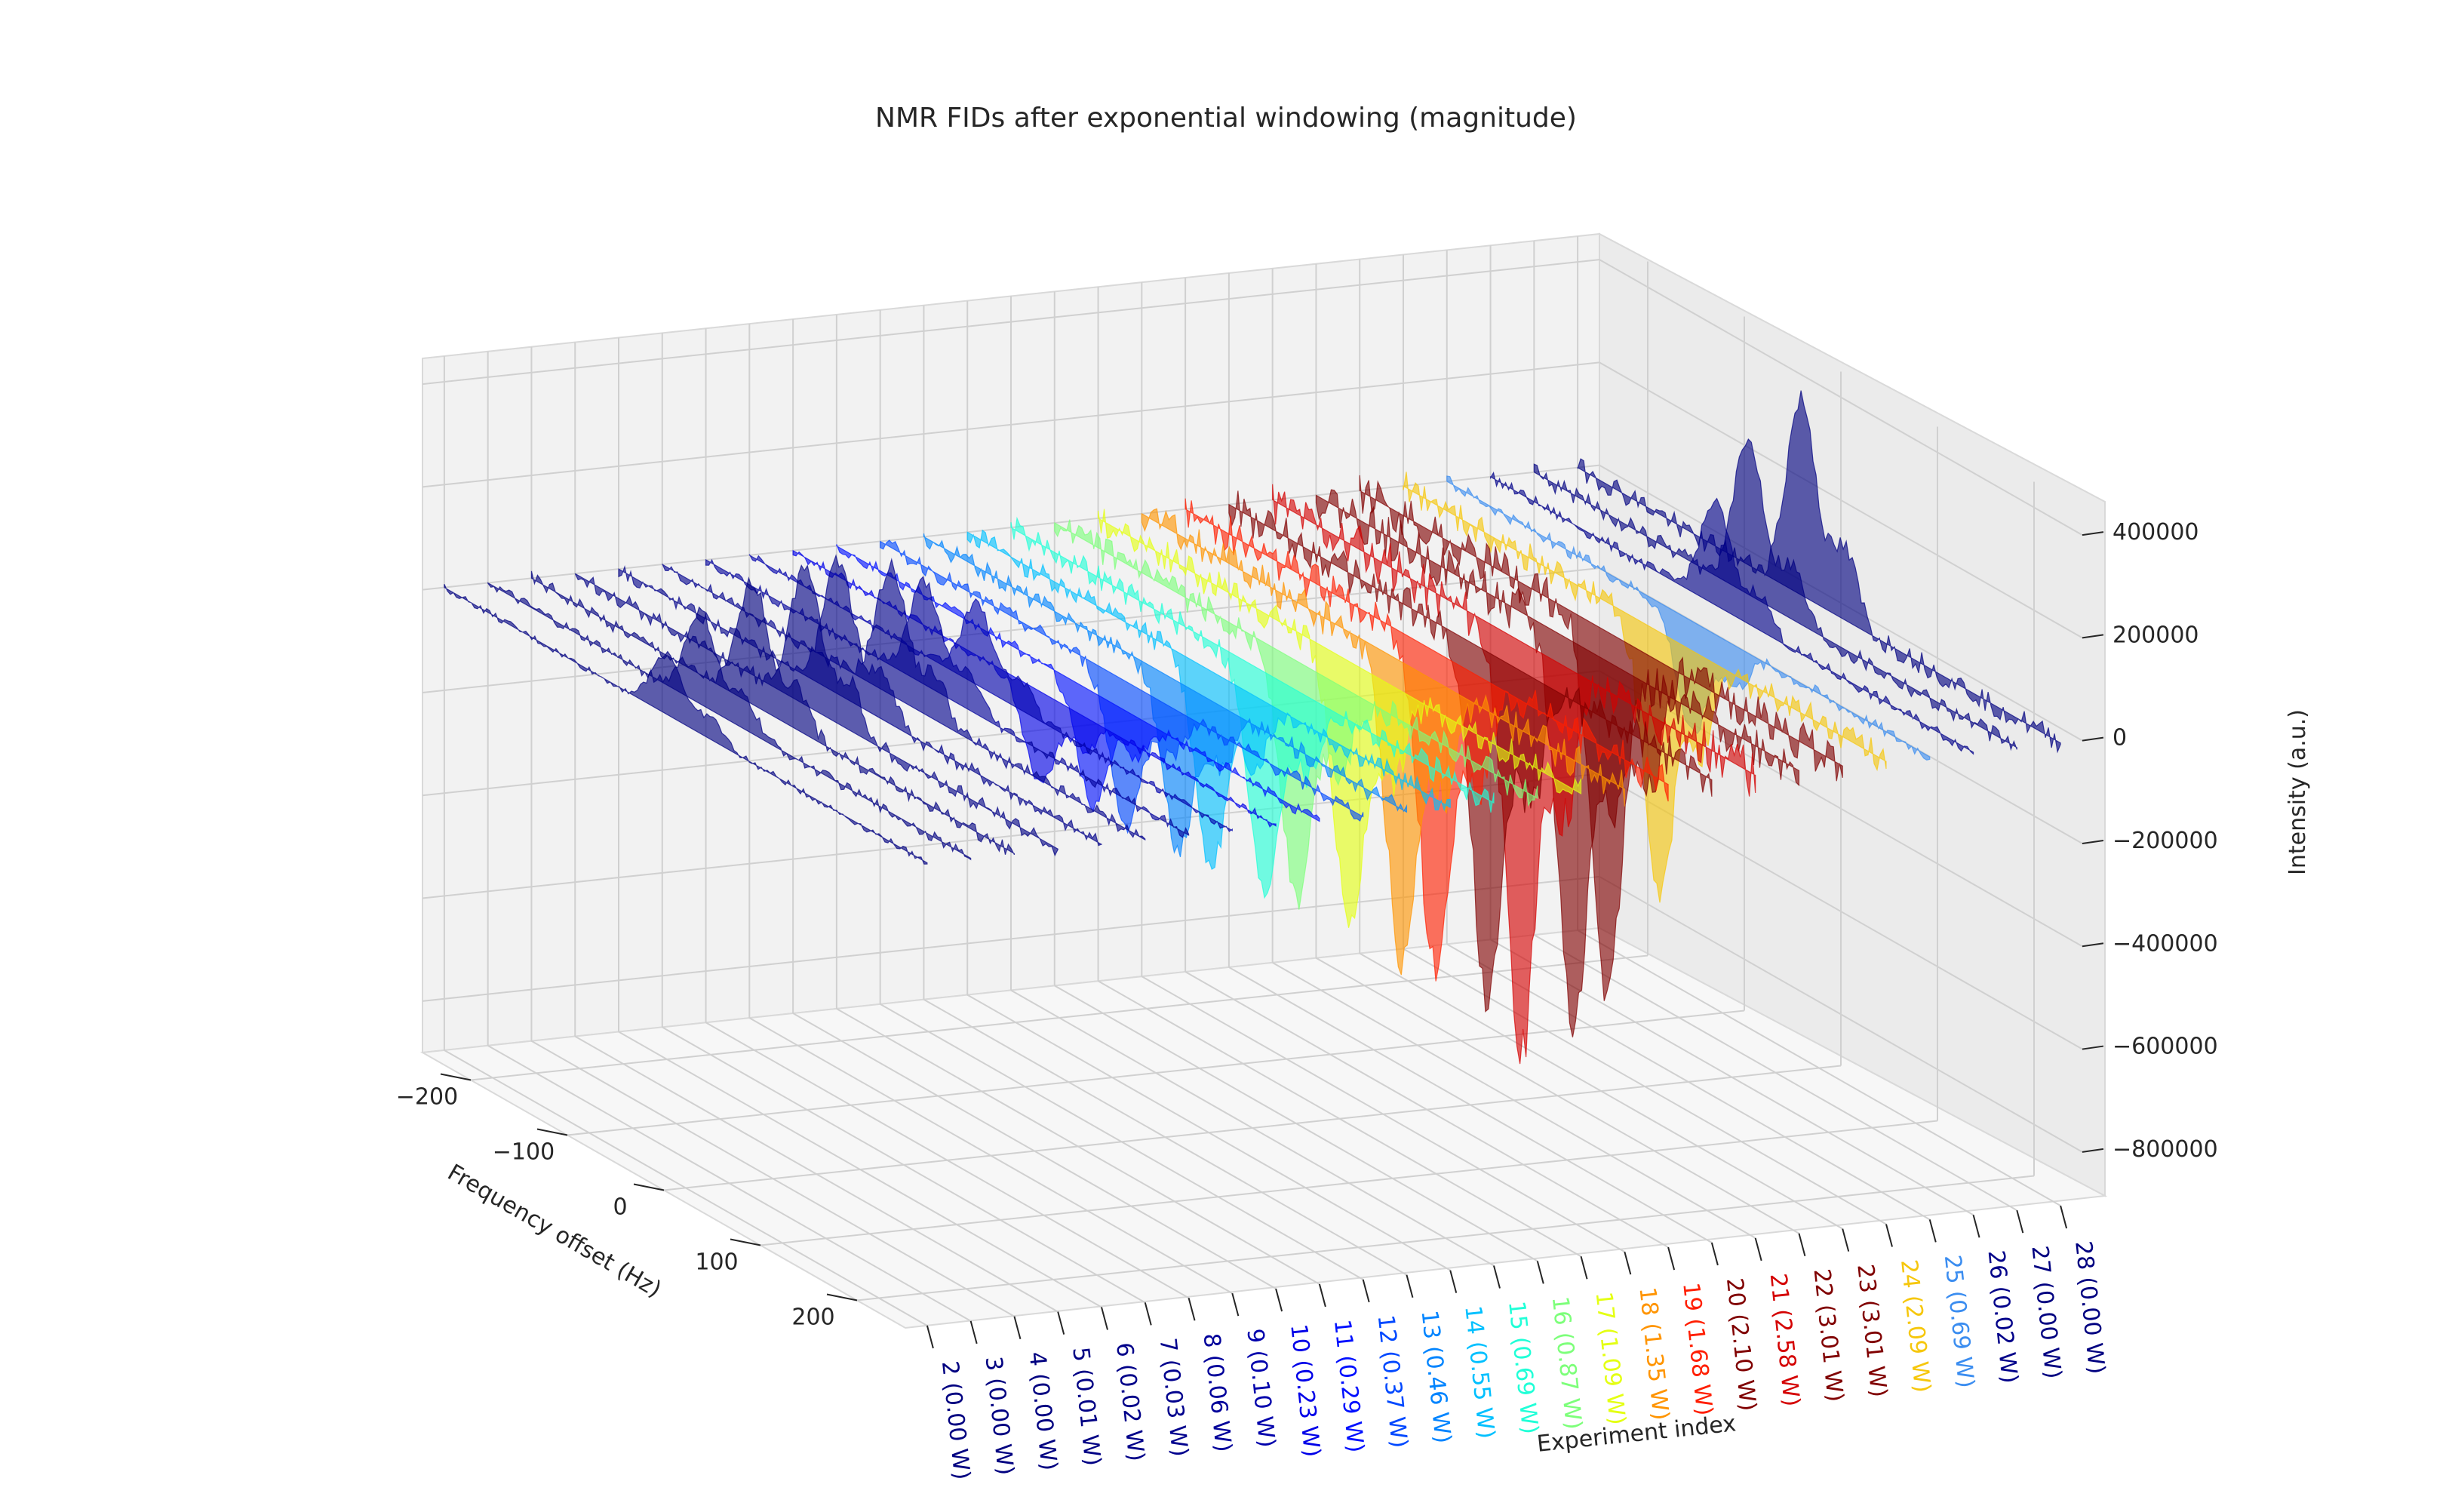 The width and height of the screenshot is (2452, 1512). Describe the element at coordinates (427, 1097) in the screenshot. I see `x-tick-label: −200` at that location.